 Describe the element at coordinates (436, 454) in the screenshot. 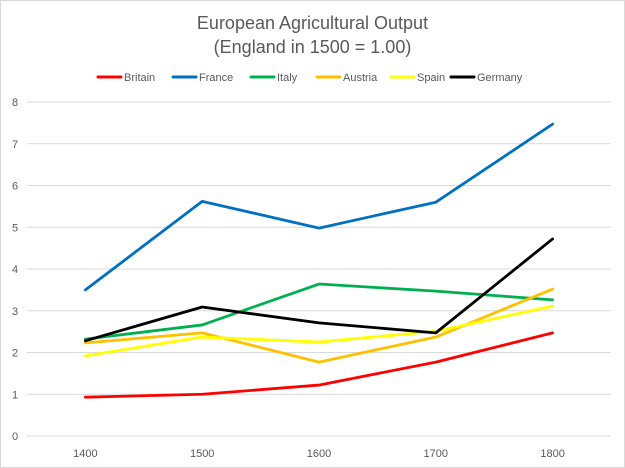

I see `x-tick-label: 1700` at that location.